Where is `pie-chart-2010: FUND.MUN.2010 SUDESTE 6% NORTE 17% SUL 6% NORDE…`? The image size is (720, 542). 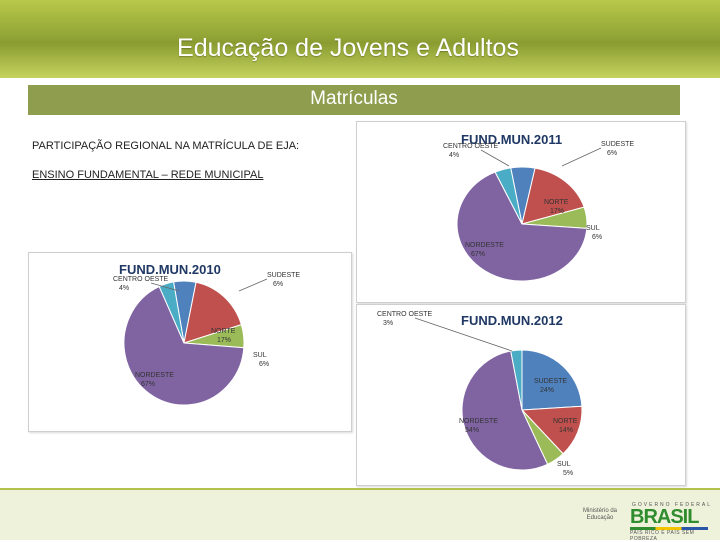
pie-chart-2010: FUND.MUN.2010 SUDESTE 6% NORTE 17% SUL 6% NORDE… is located at coordinates (206, 334).